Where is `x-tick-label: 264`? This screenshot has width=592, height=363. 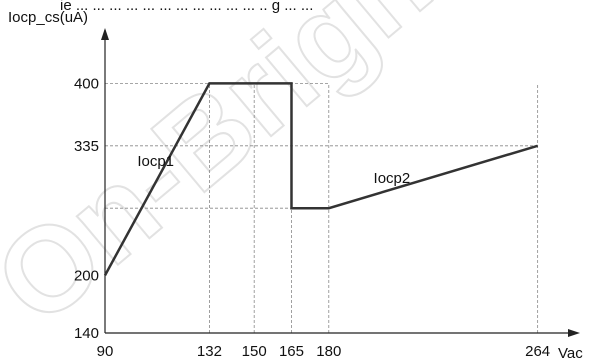 x-tick-label: 264 is located at coordinates (537, 351).